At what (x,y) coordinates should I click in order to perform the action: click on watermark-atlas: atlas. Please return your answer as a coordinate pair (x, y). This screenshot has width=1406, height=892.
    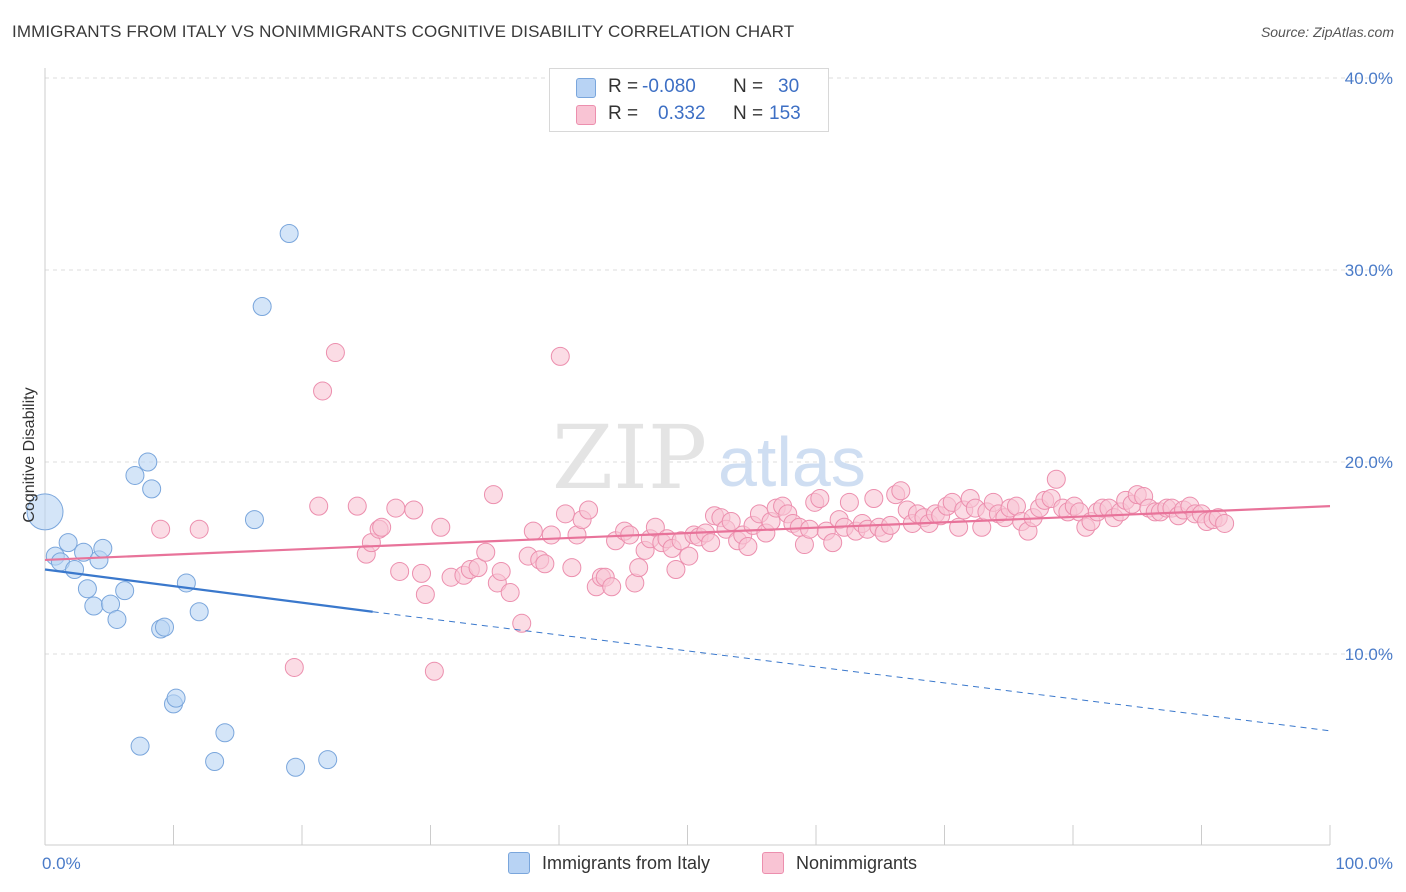
    Looking at the image, I should click on (792, 462).